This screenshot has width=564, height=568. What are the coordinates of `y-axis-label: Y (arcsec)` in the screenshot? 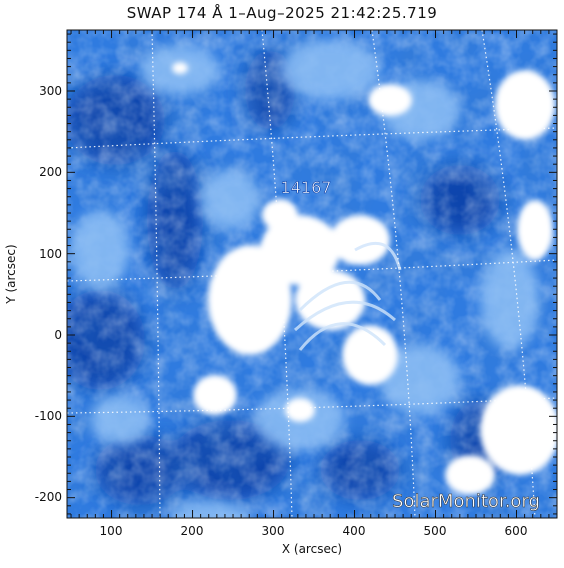 It's located at (11, 274).